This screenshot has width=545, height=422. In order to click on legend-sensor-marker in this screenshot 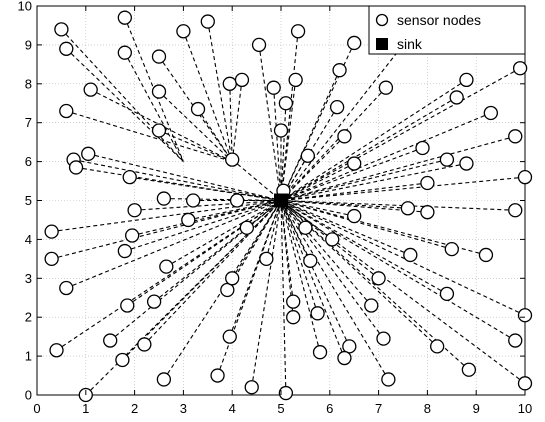, I will do `click(382, 20)`.